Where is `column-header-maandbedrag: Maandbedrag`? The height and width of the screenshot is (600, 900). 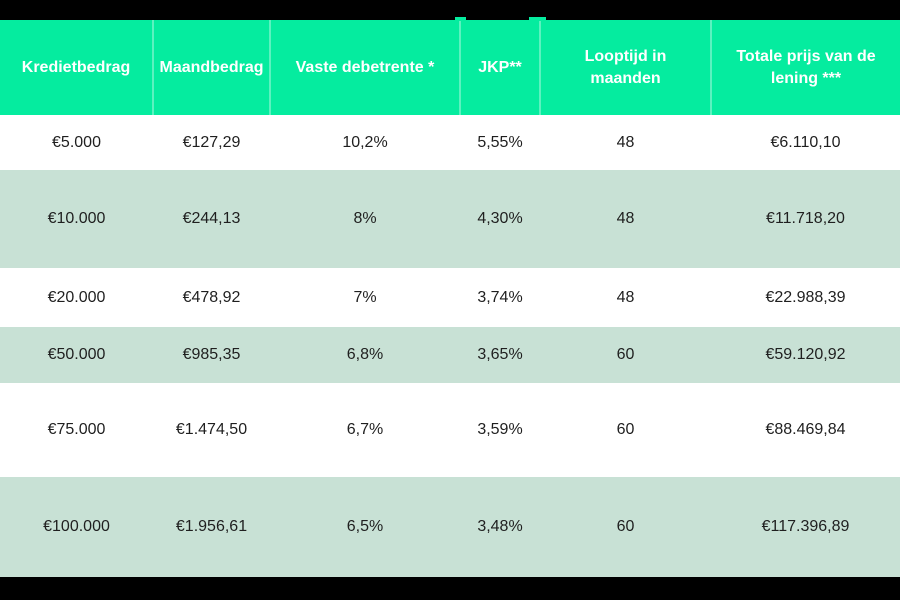
column-header-maandbedrag: Maandbedrag is located at coordinates (211, 67).